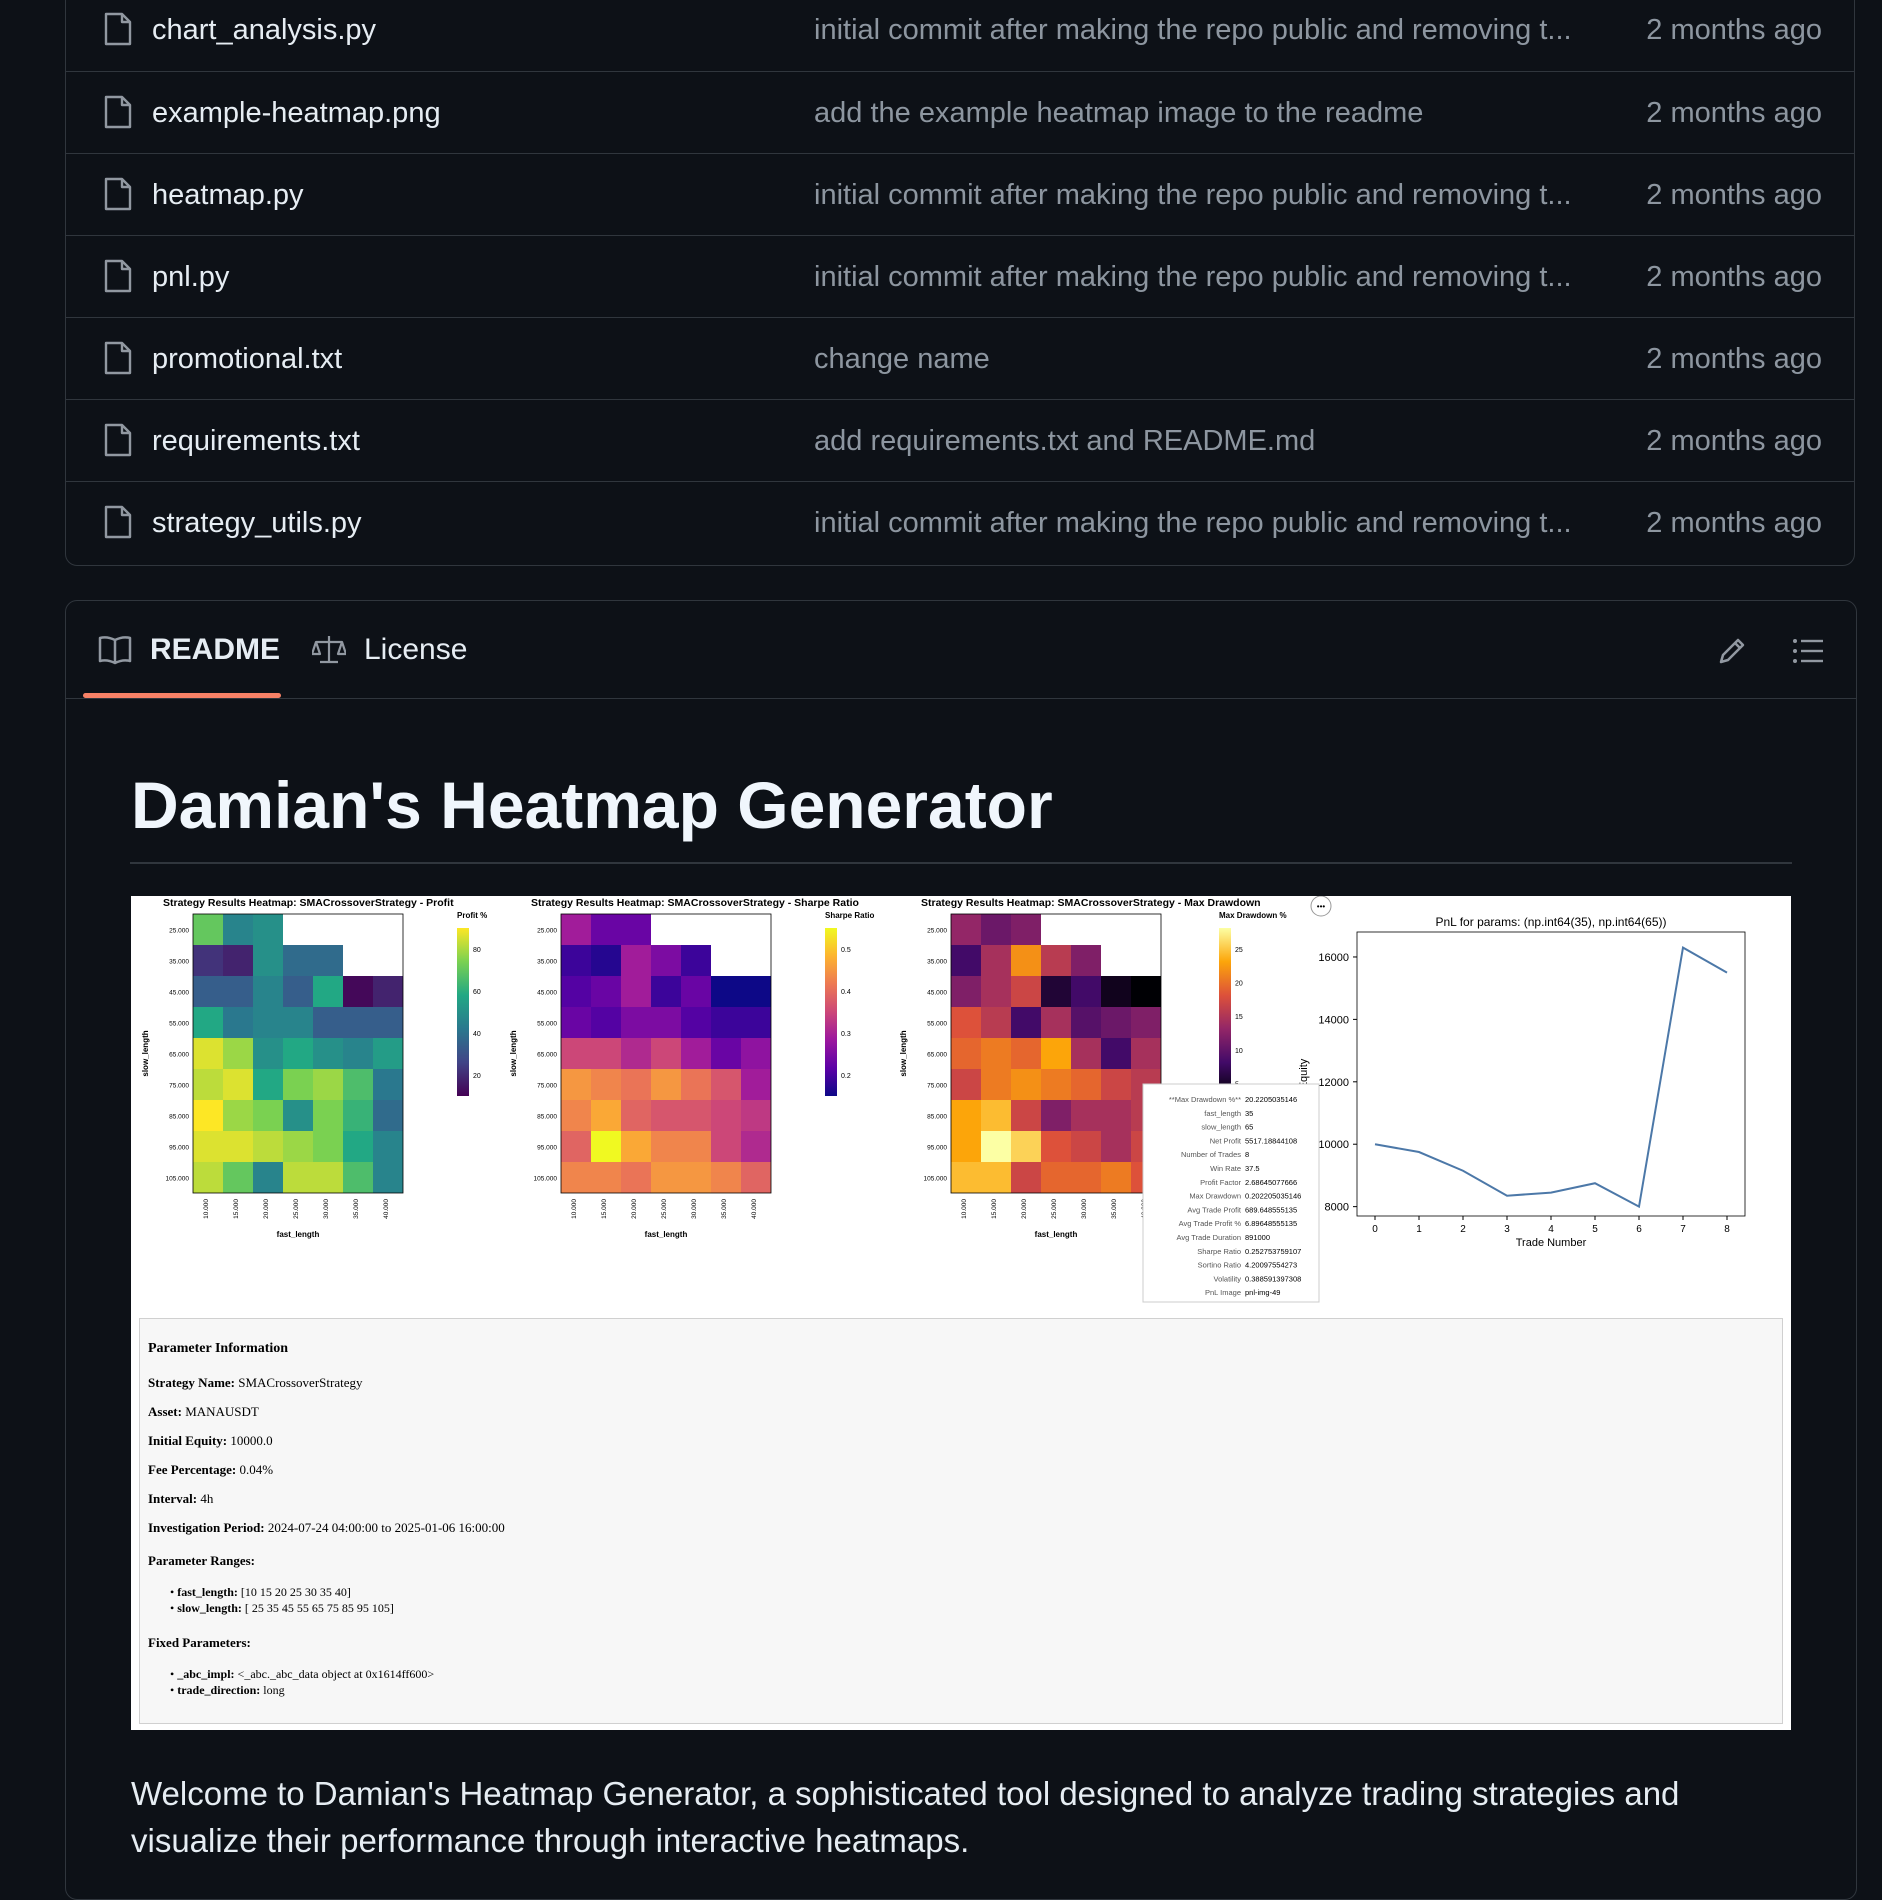 The image size is (1882, 1900). I want to click on title-divider, so click(961, 863).